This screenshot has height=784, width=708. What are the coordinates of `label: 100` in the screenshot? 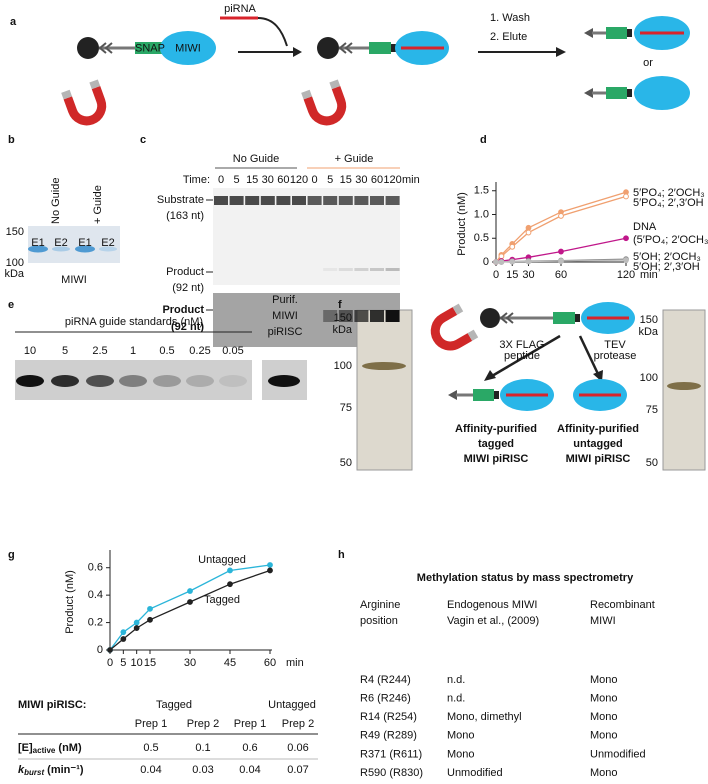 It's located at (15, 263).